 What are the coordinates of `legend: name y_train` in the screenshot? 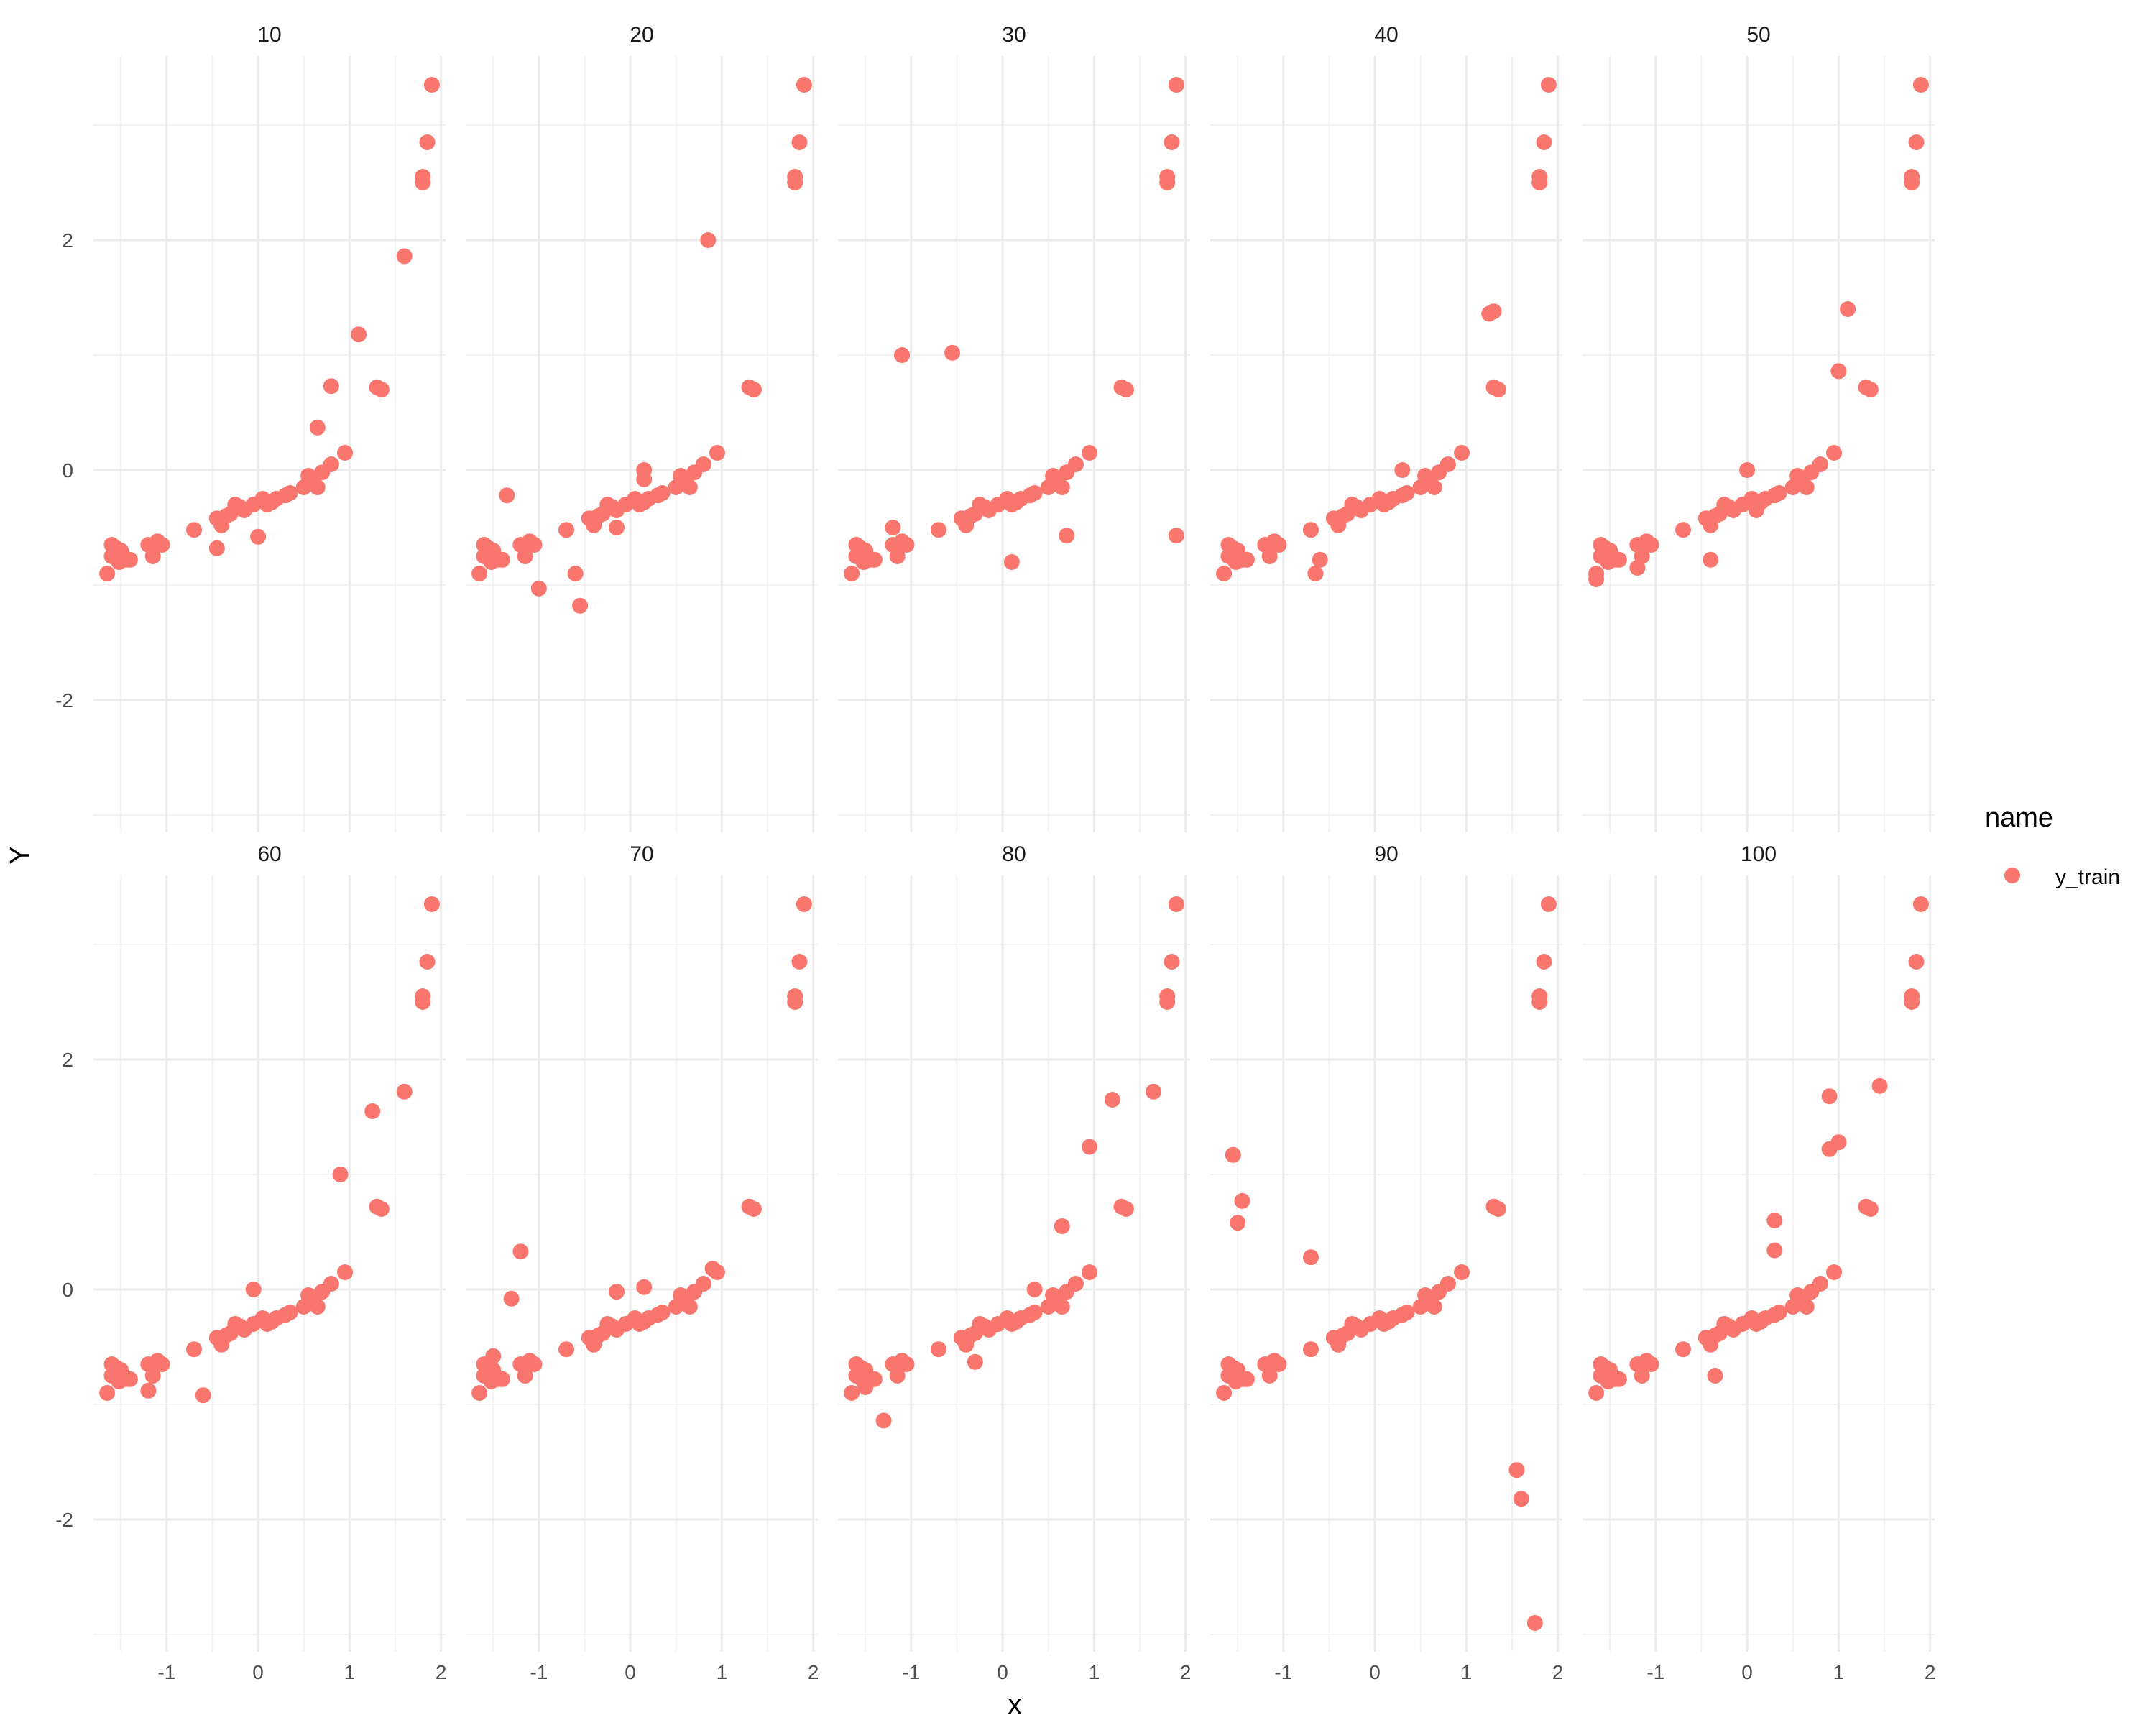 It's located at (2052, 846).